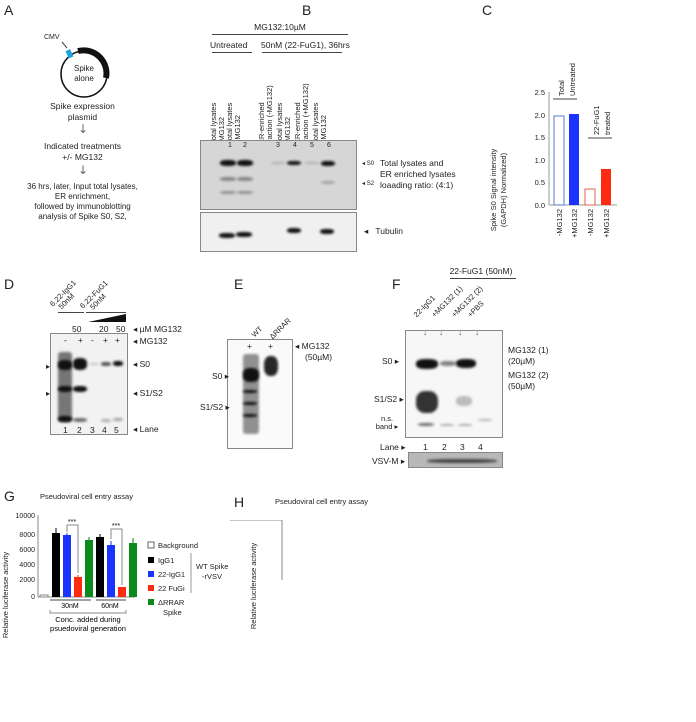 This screenshot has width=696, height=722. Describe the element at coordinates (48, 366) in the screenshot. I see `d-arrow-s0: ▸` at that location.